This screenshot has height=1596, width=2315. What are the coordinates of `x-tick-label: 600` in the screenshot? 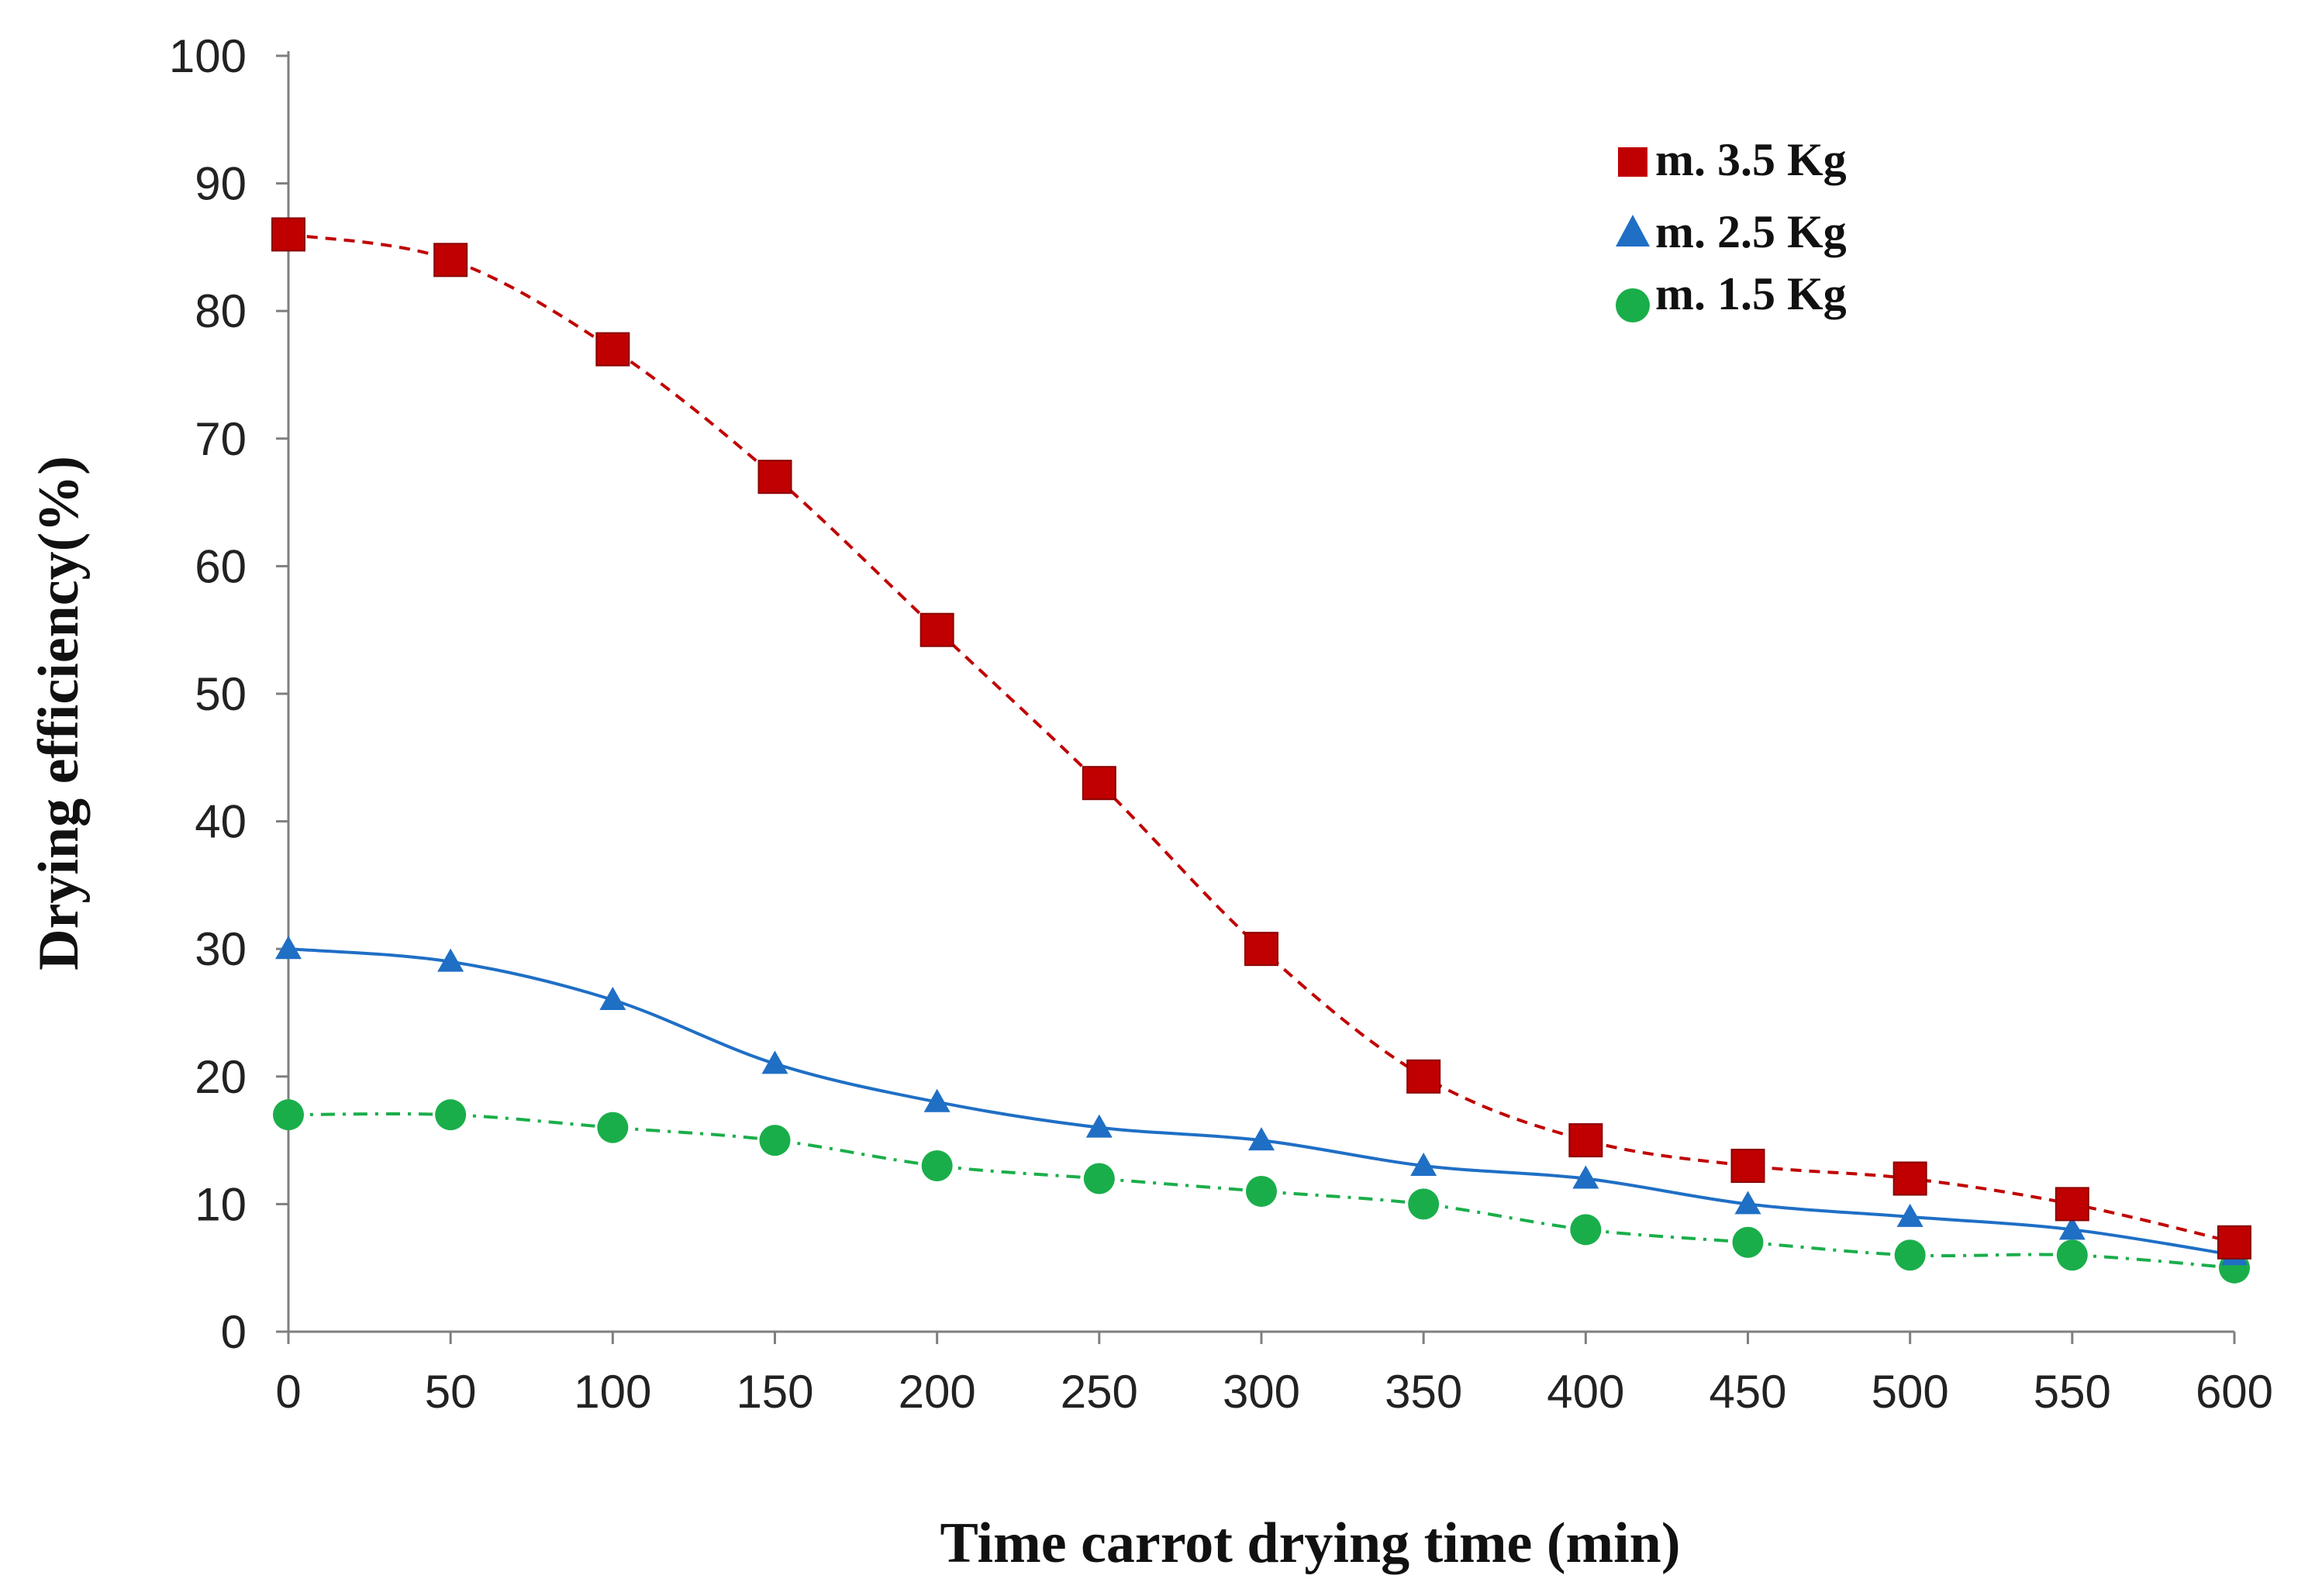 It's located at (2234, 1392).